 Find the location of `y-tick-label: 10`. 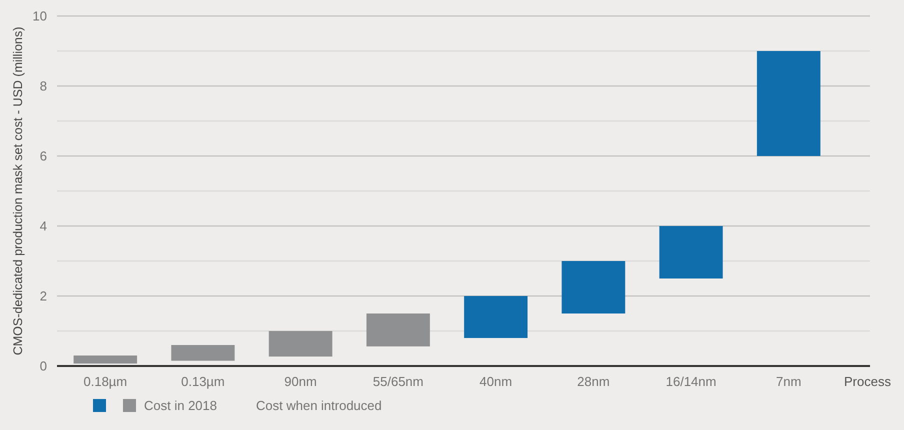

y-tick-label: 10 is located at coordinates (39, 16).